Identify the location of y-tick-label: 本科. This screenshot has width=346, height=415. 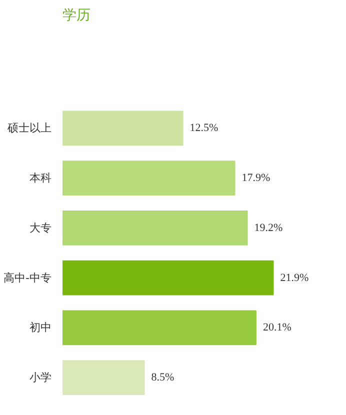
(41, 178).